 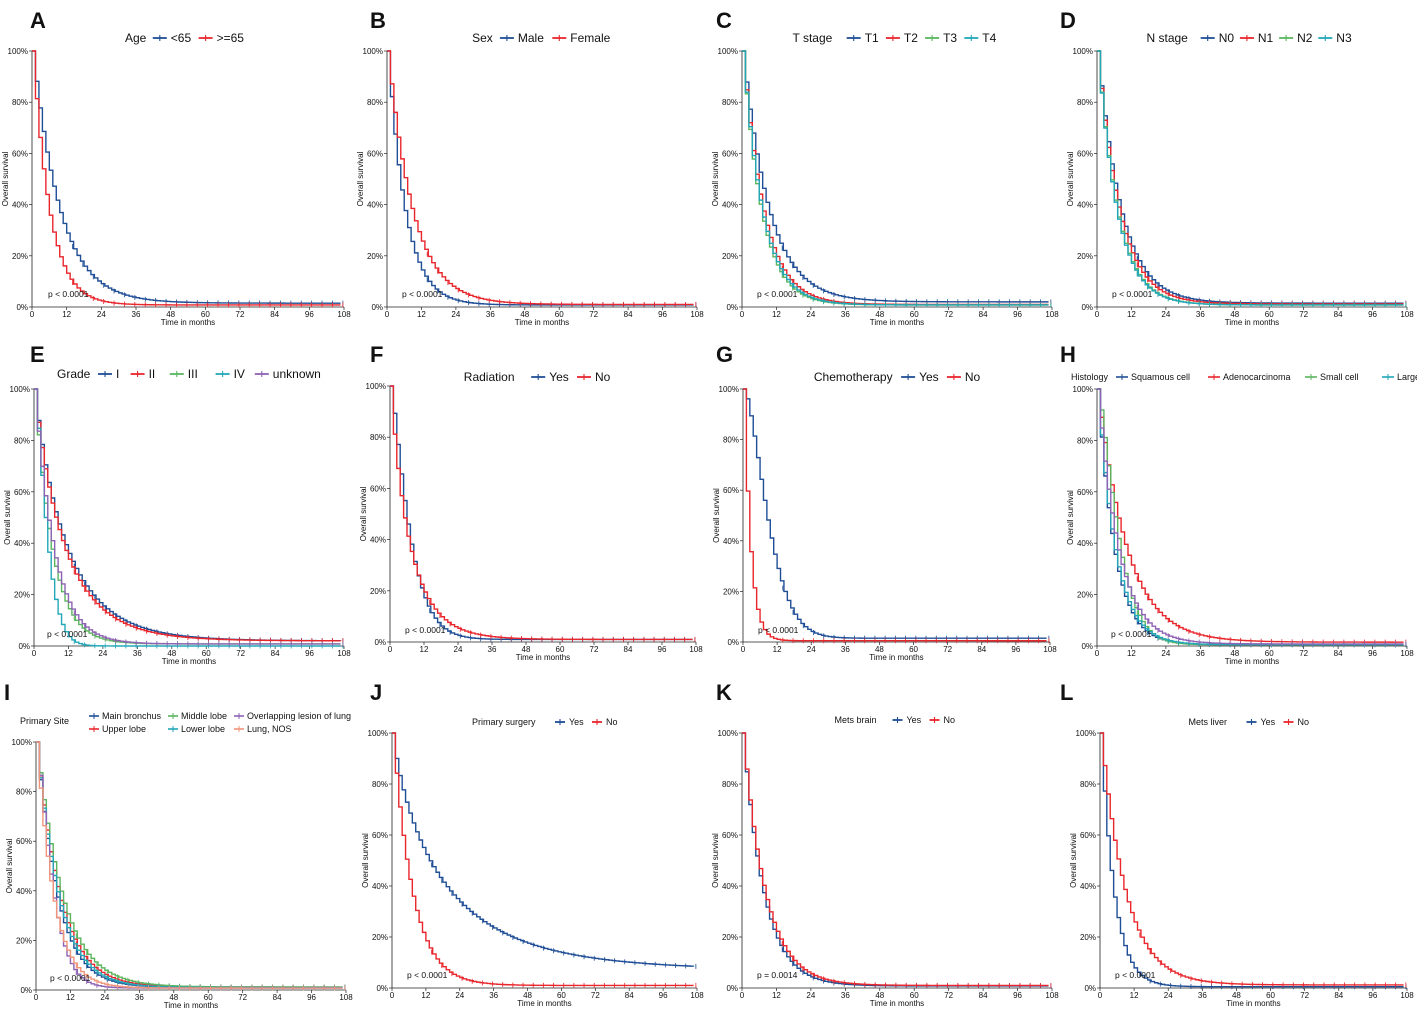 I want to click on legend-label: <65, so click(x=181, y=38).